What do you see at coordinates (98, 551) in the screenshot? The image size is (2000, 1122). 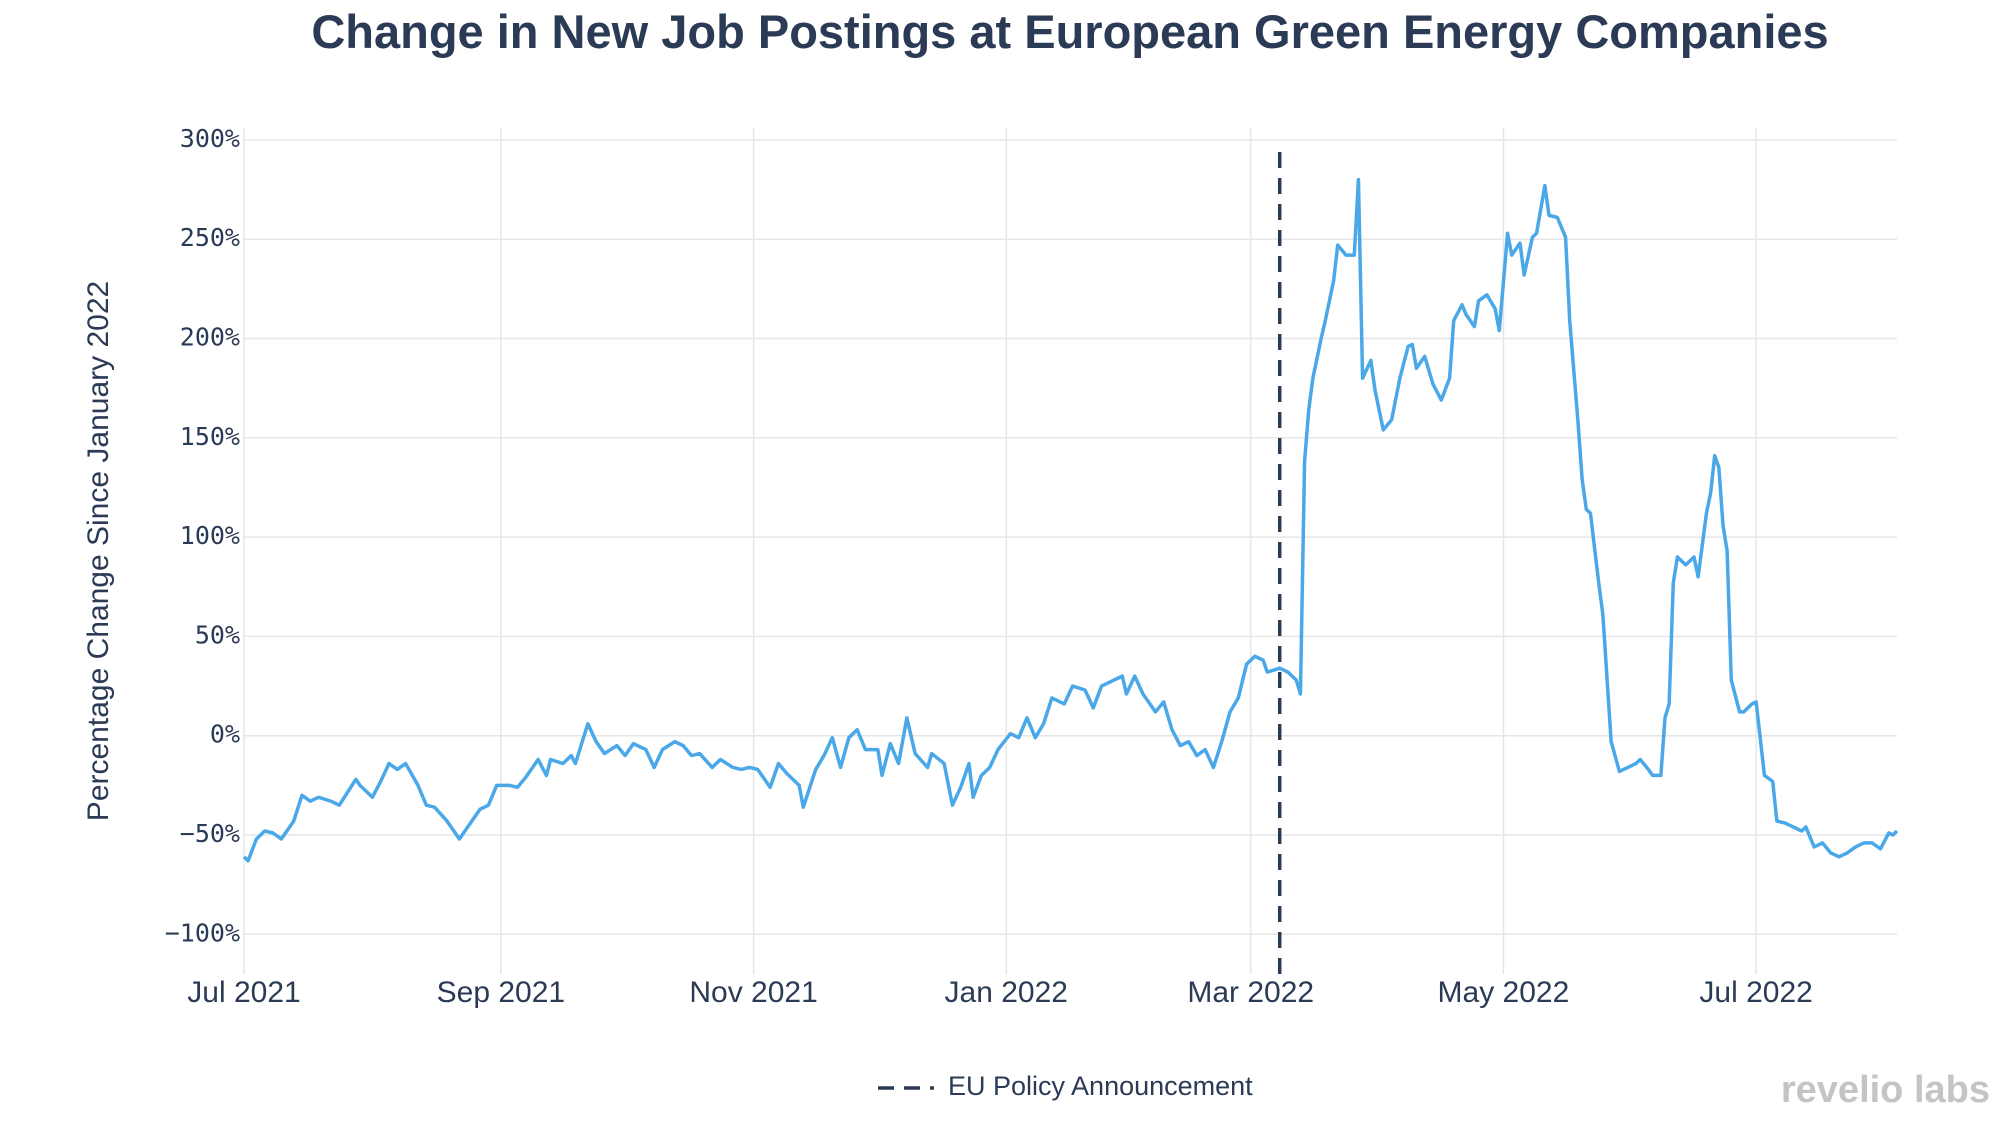 I see `y-axis-label: Percentage Change Since January 2022` at bounding box center [98, 551].